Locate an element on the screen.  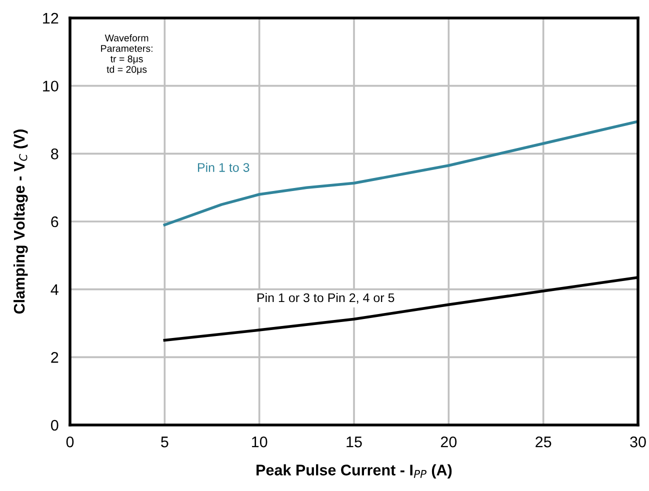
x-tick-label: 0 is located at coordinates (70, 442).